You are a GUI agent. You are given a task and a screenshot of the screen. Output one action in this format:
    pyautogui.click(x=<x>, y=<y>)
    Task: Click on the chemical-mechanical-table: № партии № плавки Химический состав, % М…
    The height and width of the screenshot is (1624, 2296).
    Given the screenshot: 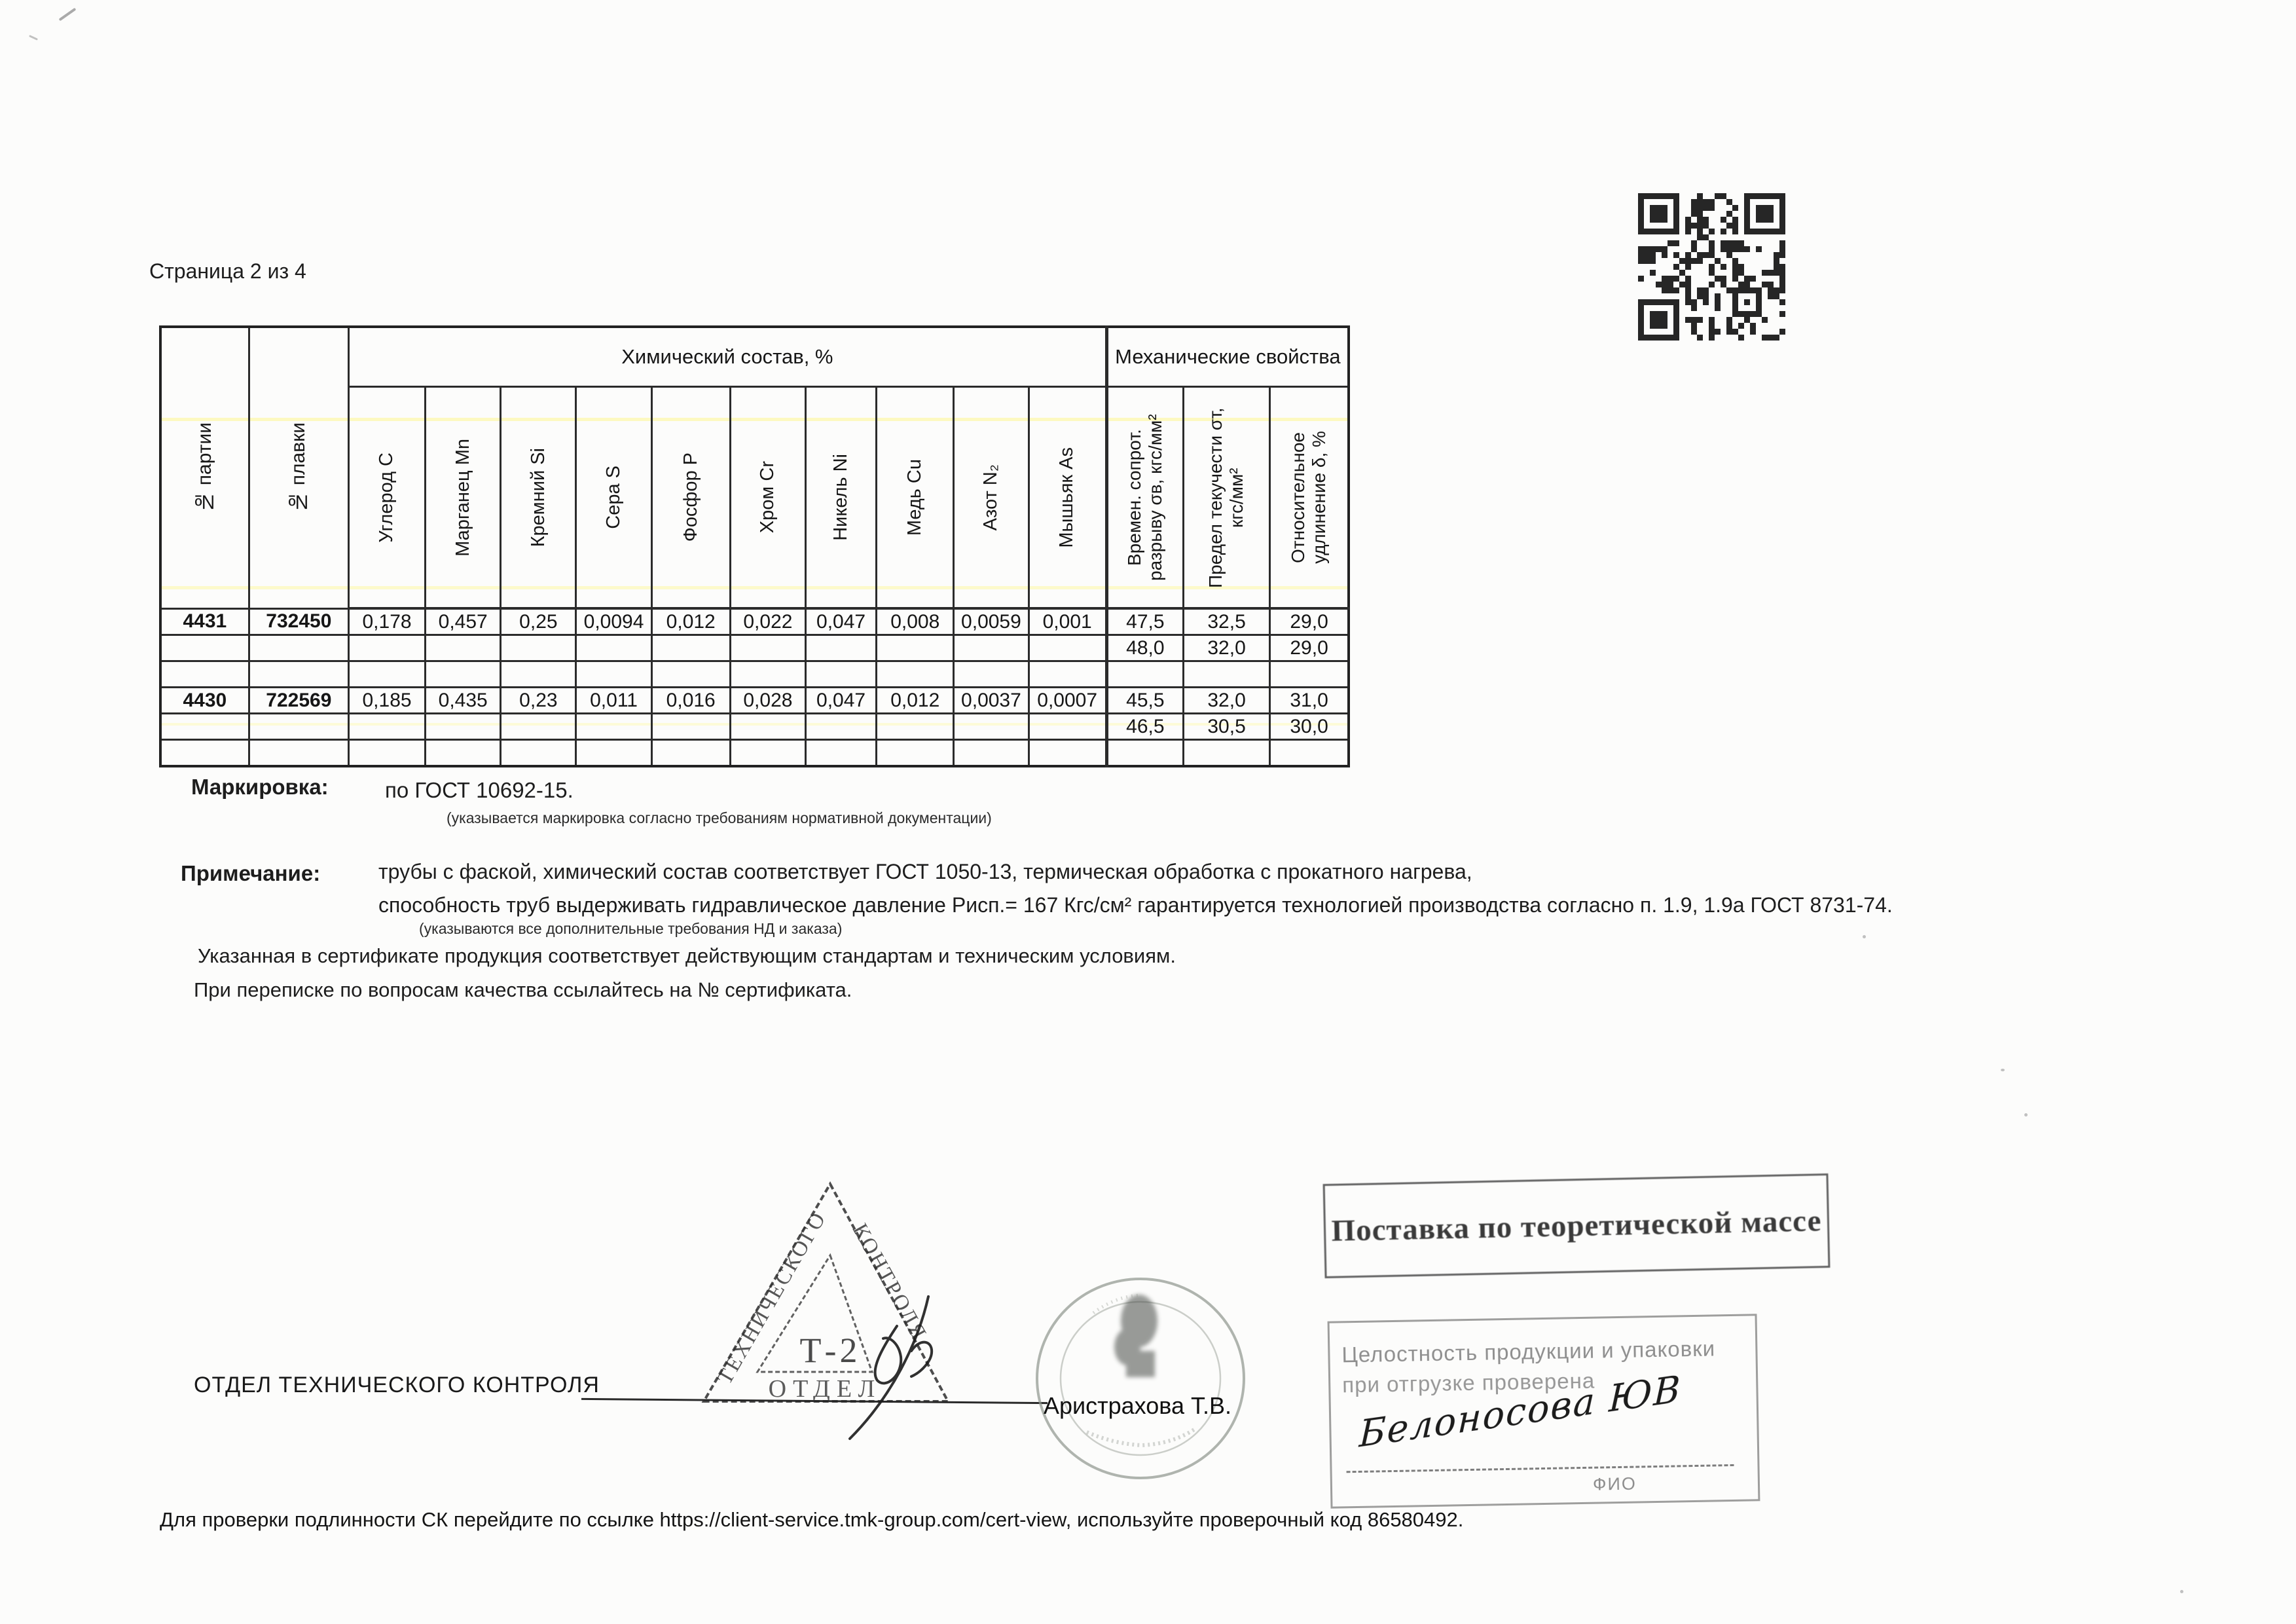 What is the action you would take?
    pyautogui.click(x=754, y=546)
    